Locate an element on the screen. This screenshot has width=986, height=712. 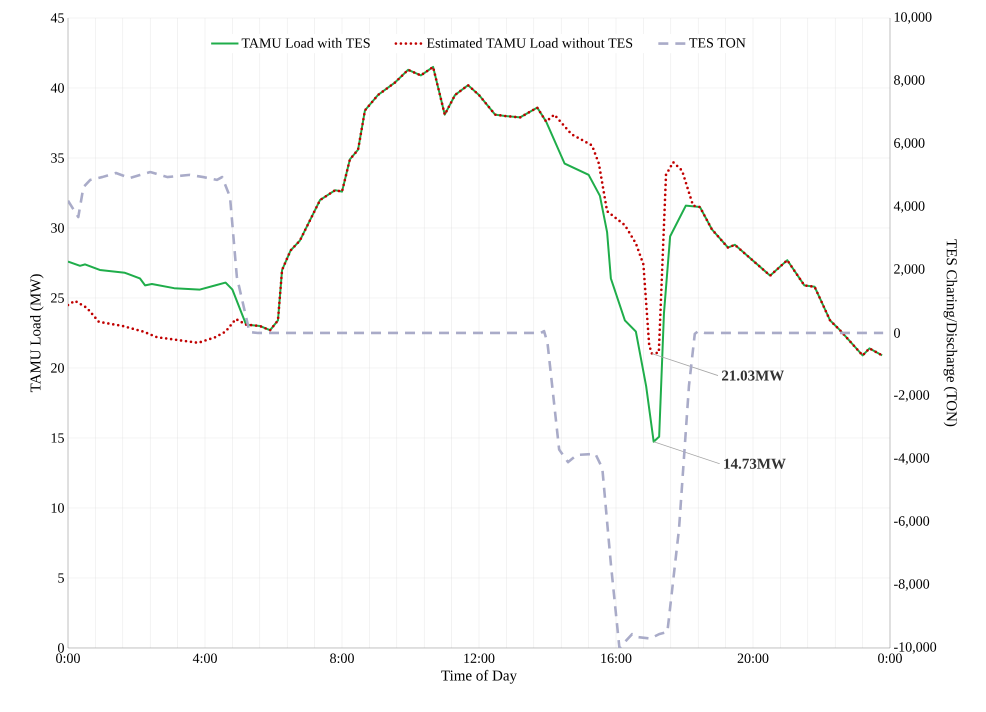
y-tick-label: 0 is located at coordinates (61, 648).